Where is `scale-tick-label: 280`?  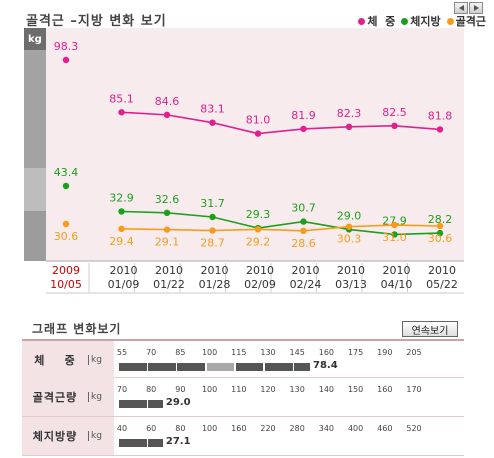 scale-tick-label: 280 is located at coordinates (297, 428).